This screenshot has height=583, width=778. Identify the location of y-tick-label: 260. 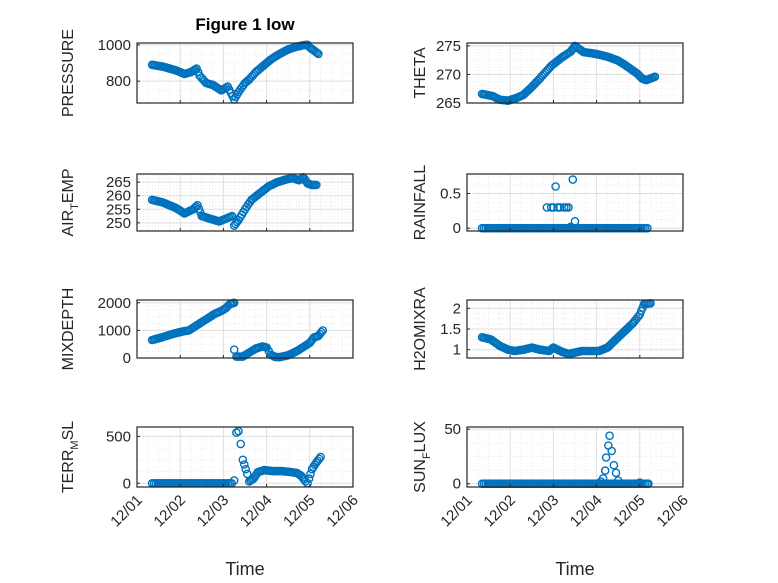
(118, 196).